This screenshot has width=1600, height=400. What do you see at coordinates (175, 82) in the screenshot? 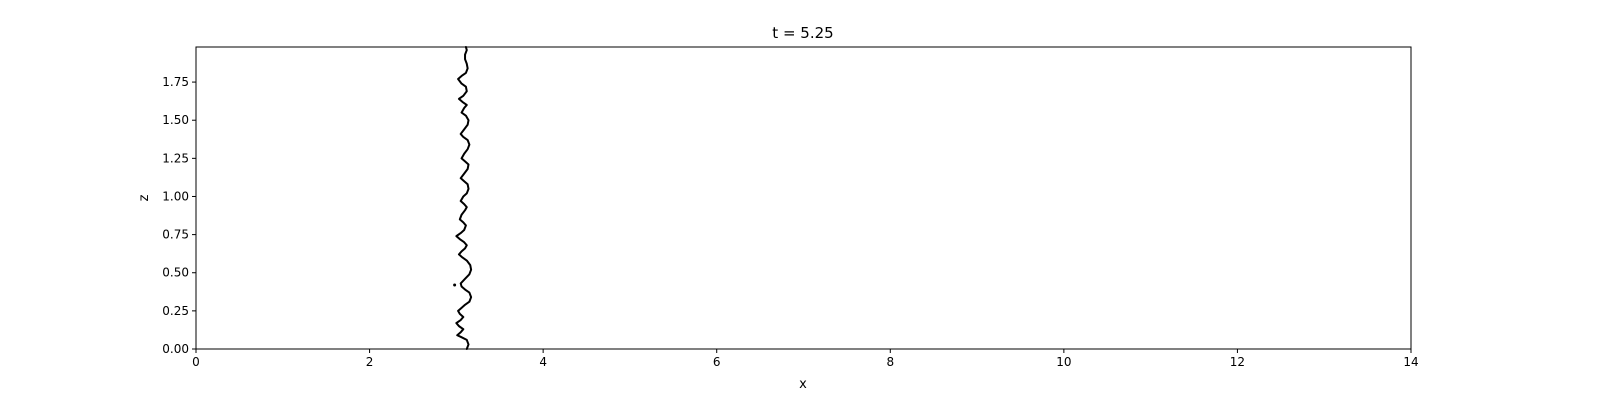
I see `y-tick-label: 1.75` at bounding box center [175, 82].